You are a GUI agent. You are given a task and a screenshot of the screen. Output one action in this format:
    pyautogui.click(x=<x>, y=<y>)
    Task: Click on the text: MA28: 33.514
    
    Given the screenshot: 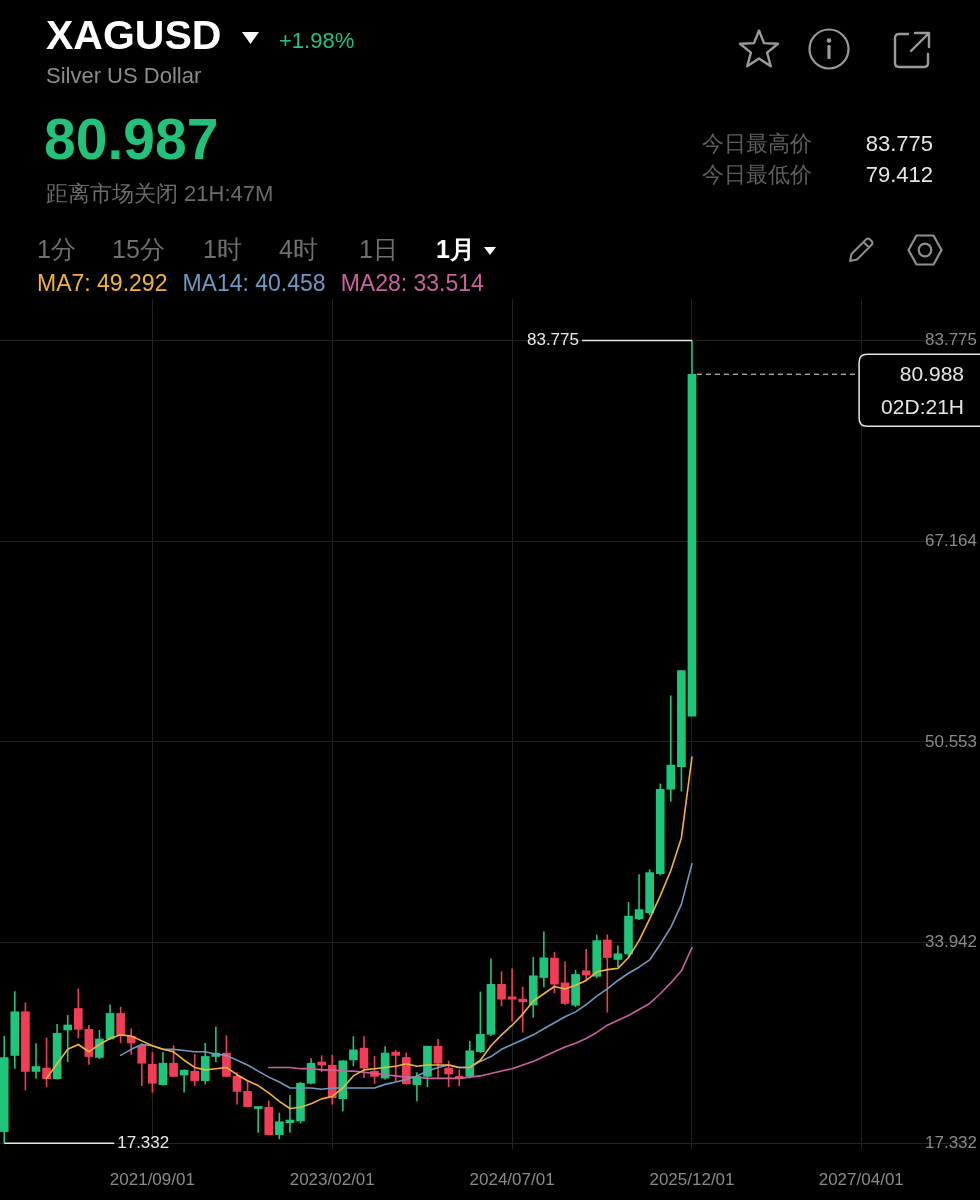 What is the action you would take?
    pyautogui.click(x=412, y=283)
    